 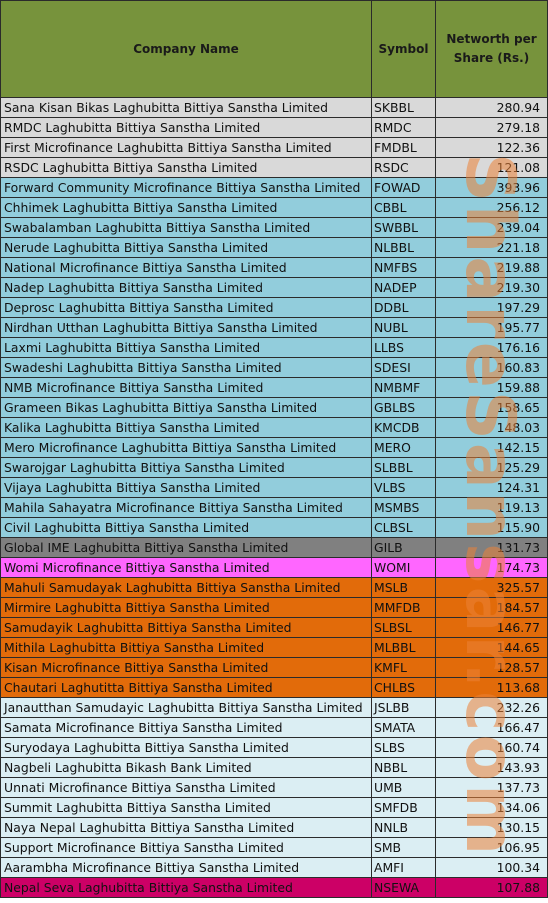 I want to click on symbol-cell: JSLBB, so click(x=403, y=707).